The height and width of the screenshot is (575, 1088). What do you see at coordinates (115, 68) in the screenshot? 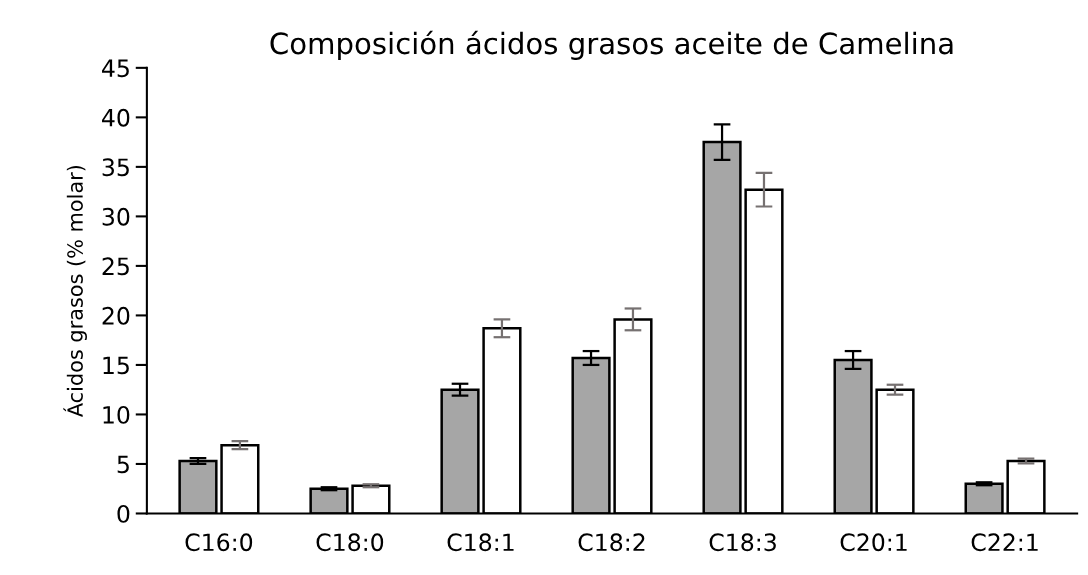
I see `y-tick-label: 45` at bounding box center [115, 68].